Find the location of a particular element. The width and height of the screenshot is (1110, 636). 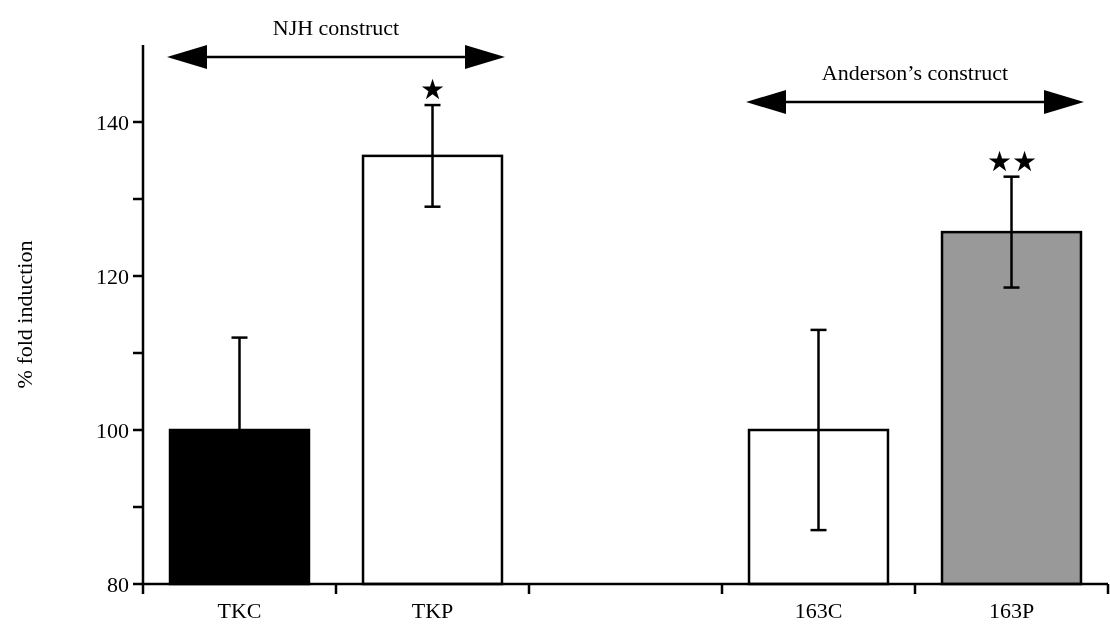

y-tick-label: 80 is located at coordinates (118, 584).